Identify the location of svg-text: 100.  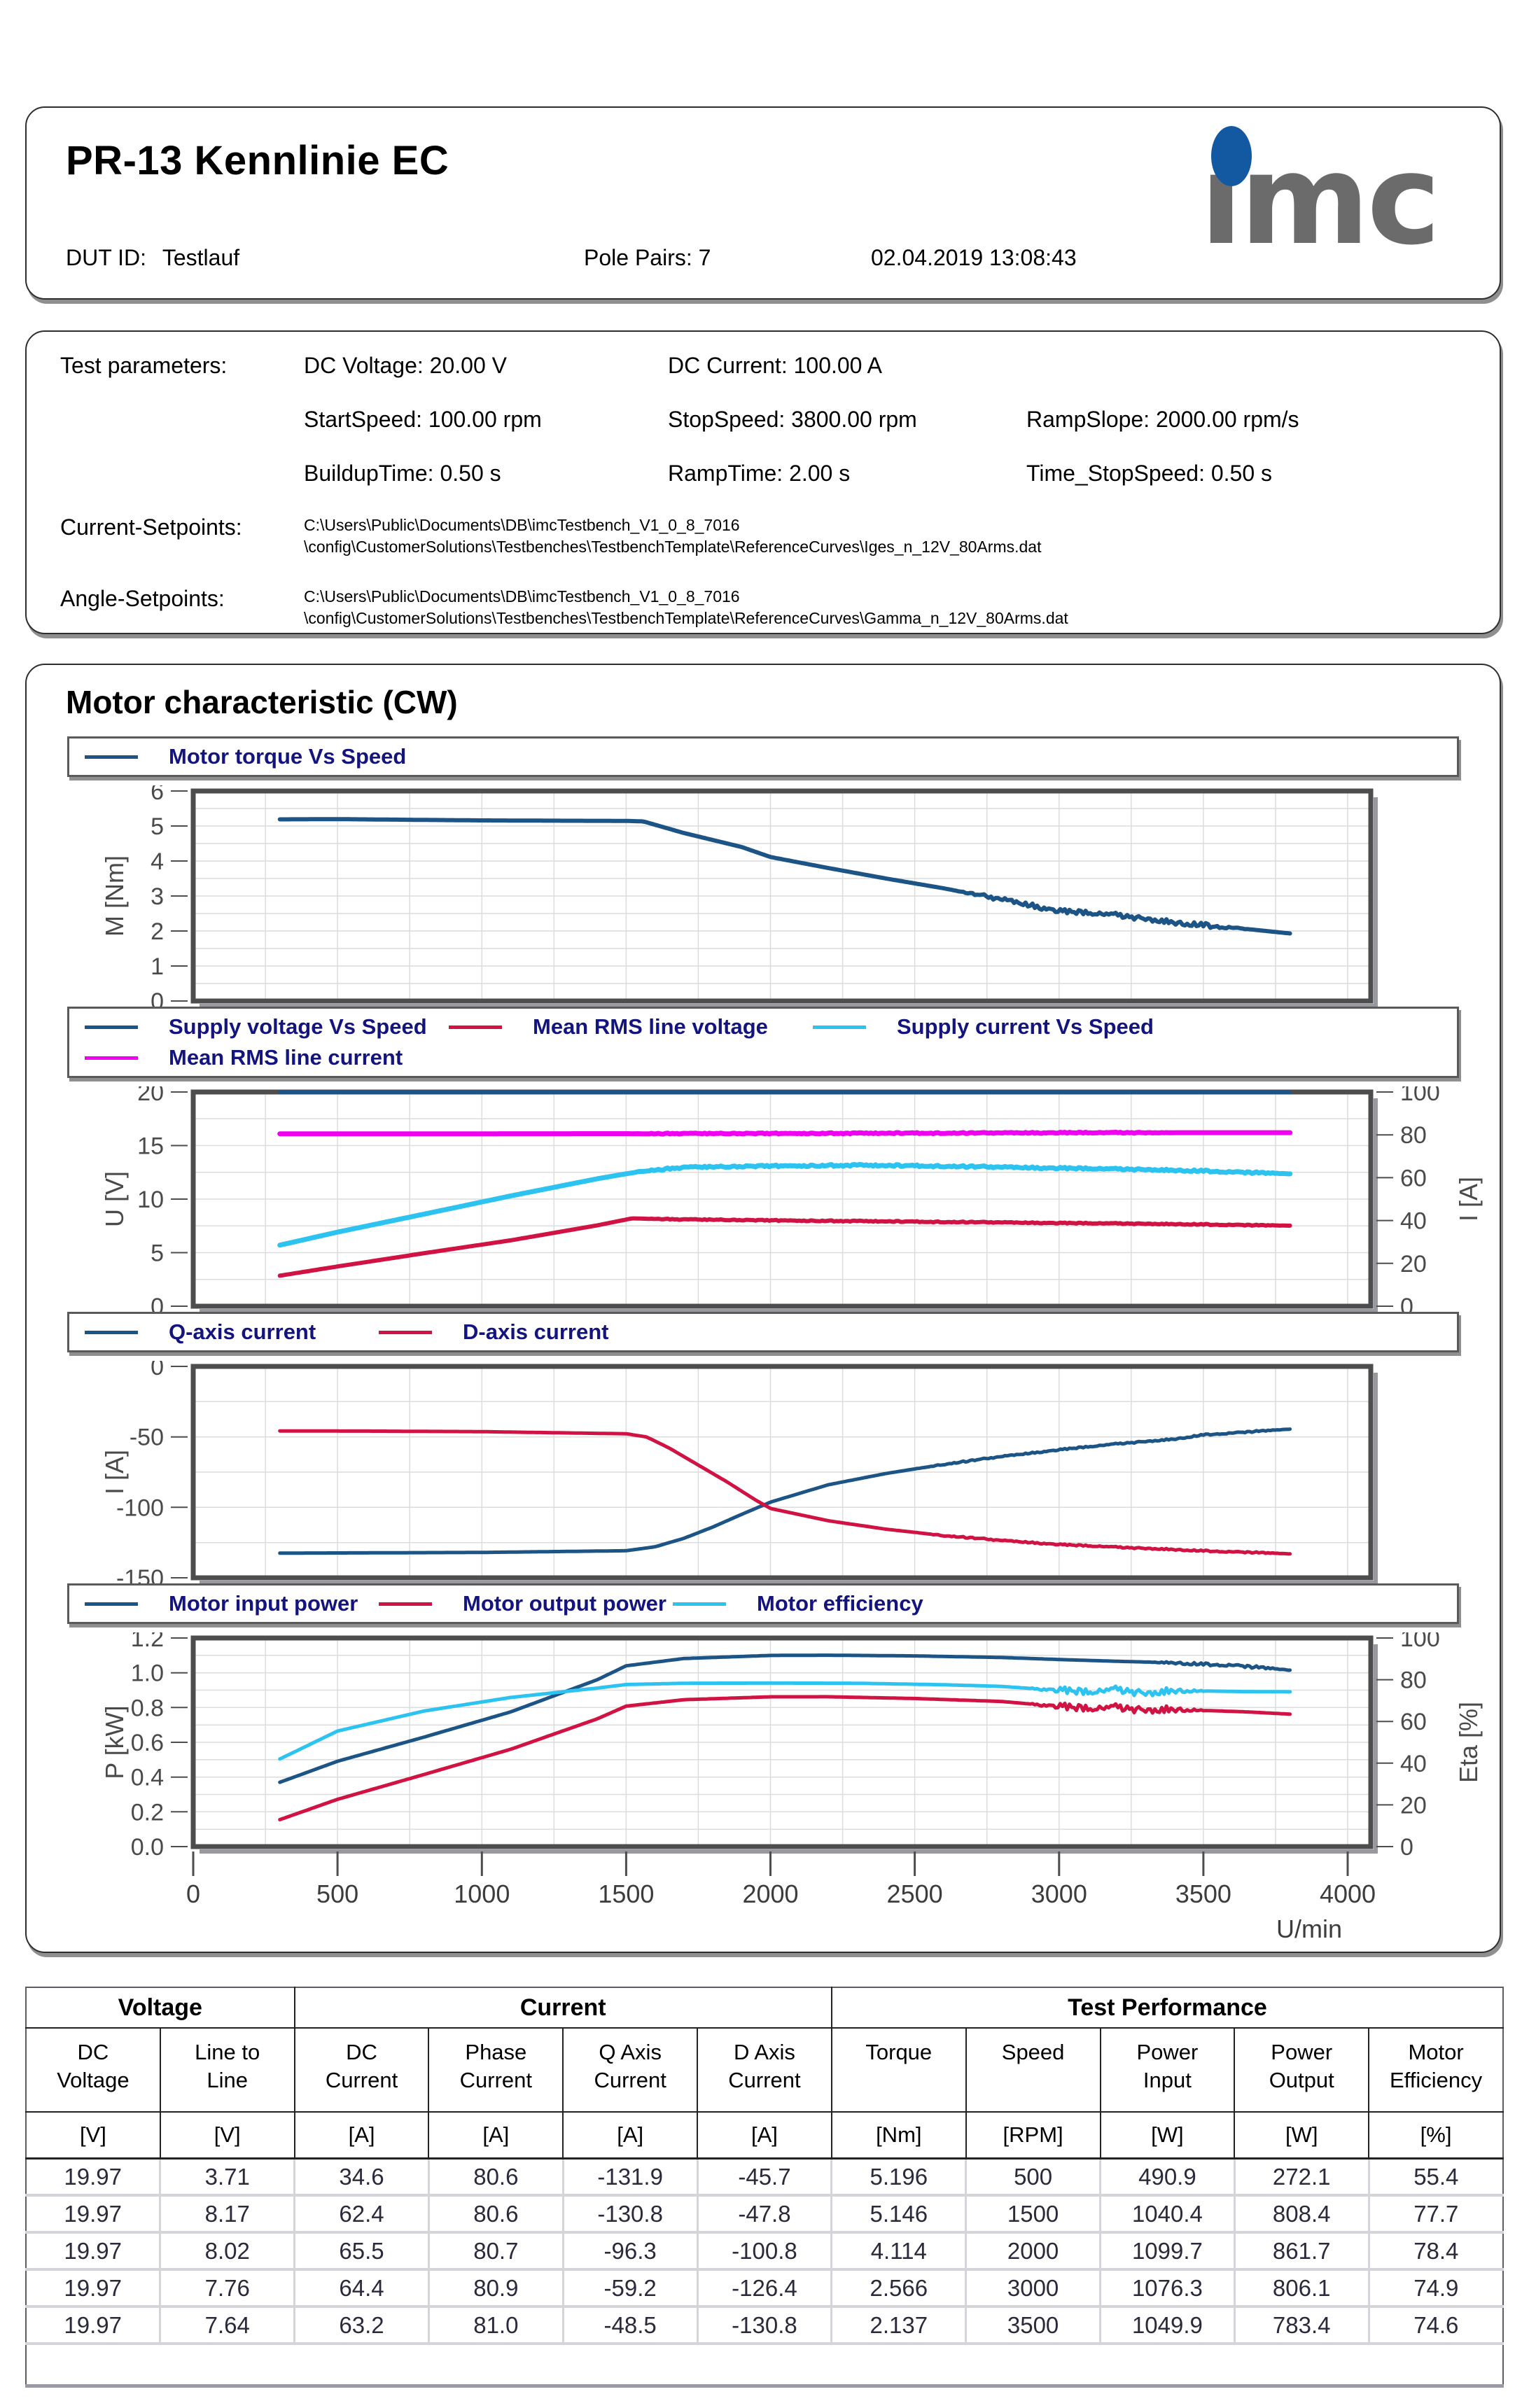
(1420, 1096).